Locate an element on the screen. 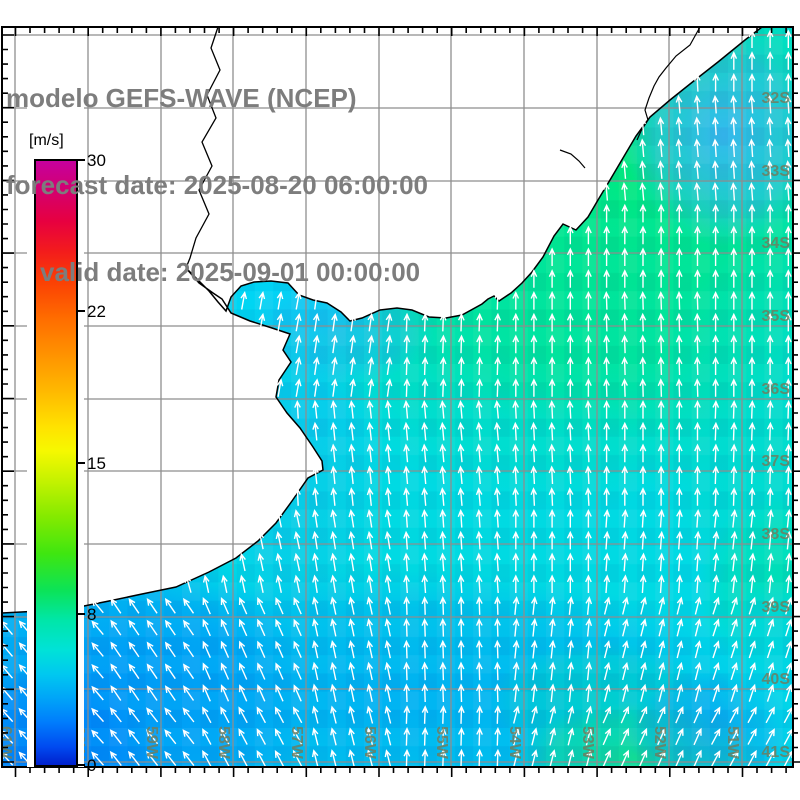  valid-date: valid date: 2025-09-01 00:00:00 is located at coordinates (230, 272).